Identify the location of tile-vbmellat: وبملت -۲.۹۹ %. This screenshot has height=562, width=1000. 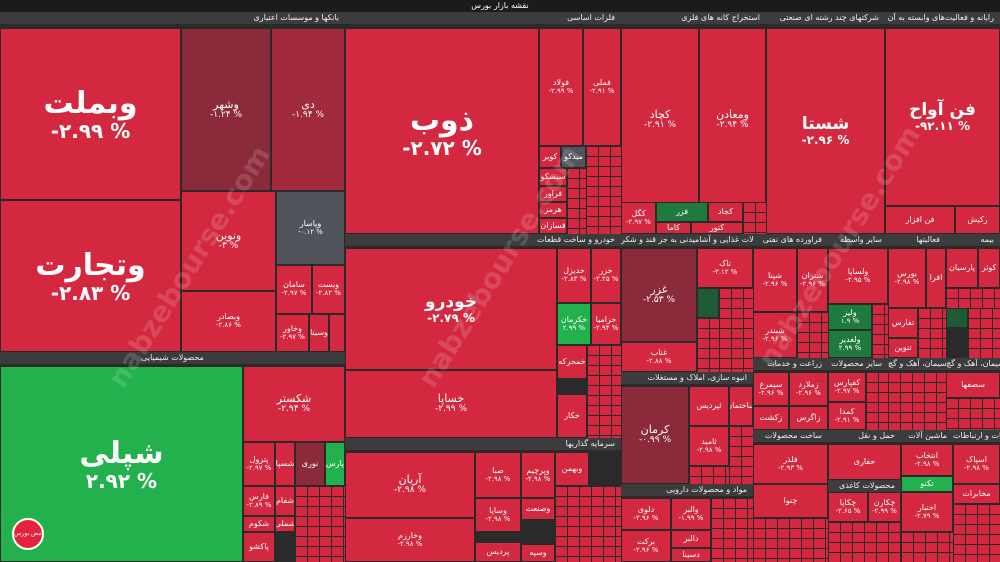
(90, 114).